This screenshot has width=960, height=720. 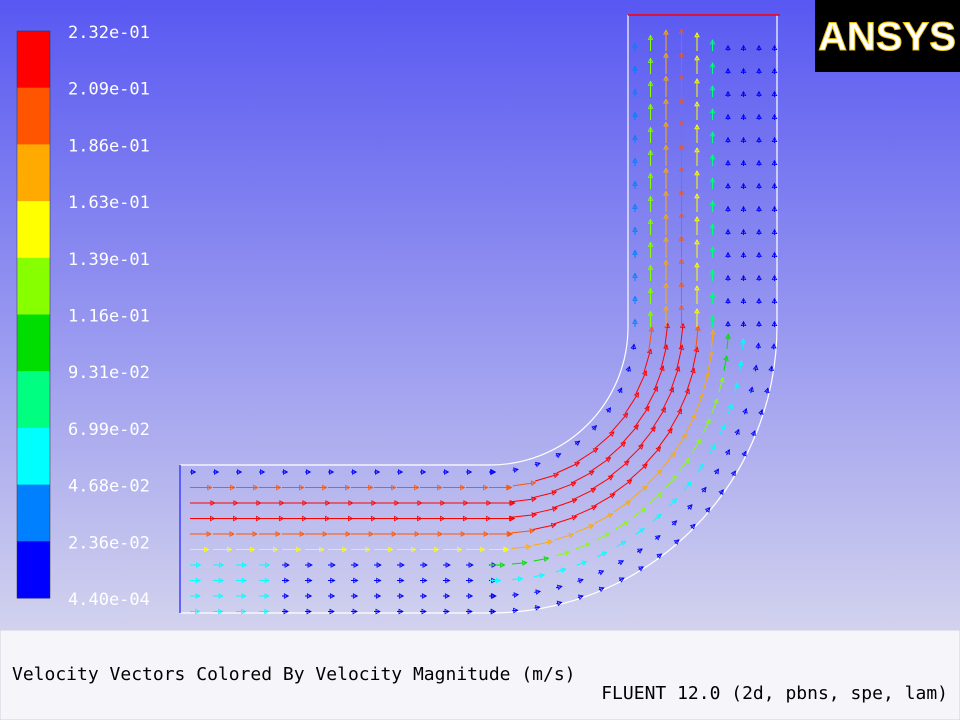 What do you see at coordinates (109, 430) in the screenshot?
I see `legend-label: 6.99e-02` at bounding box center [109, 430].